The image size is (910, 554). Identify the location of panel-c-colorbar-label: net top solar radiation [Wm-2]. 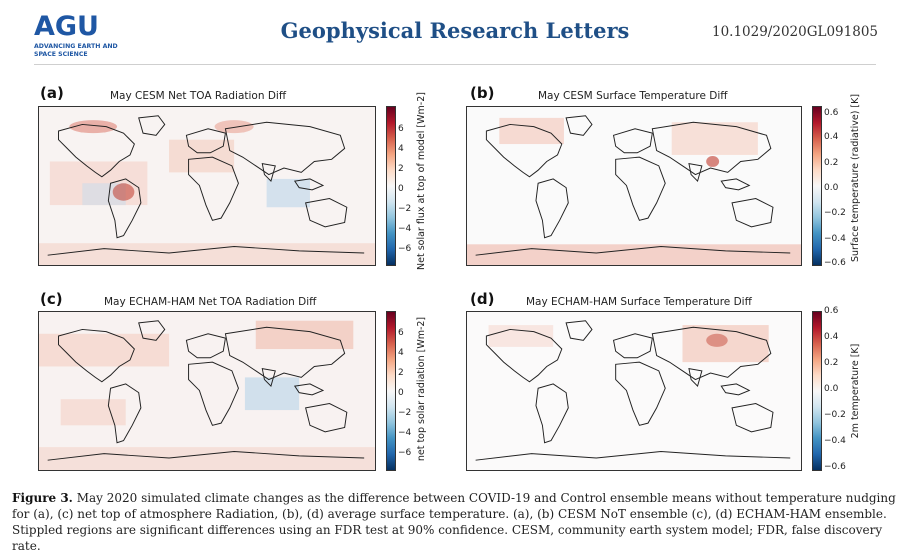
(421, 389).